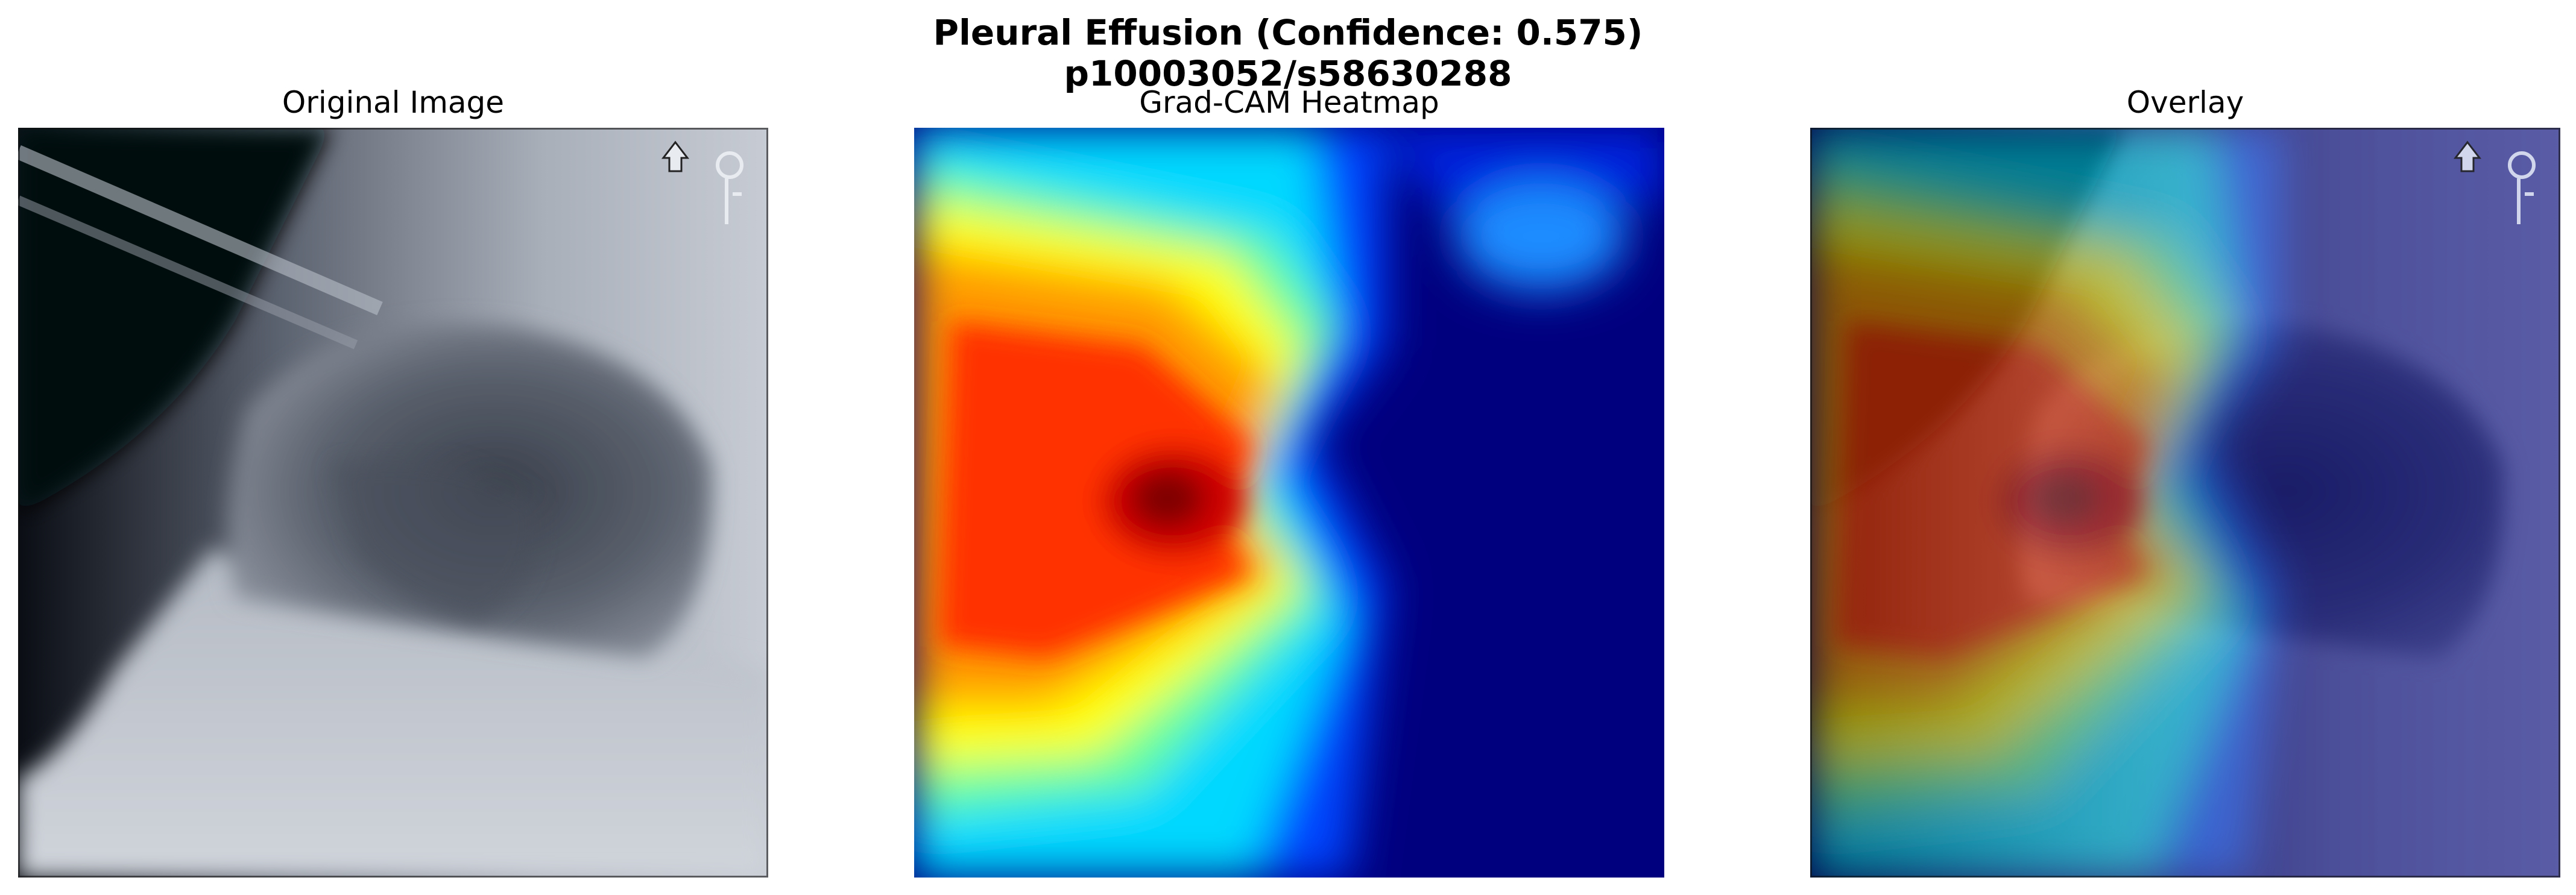 The image size is (2576, 895). What do you see at coordinates (393, 103) in the screenshot?
I see `panel-title-original: Original Image` at bounding box center [393, 103].